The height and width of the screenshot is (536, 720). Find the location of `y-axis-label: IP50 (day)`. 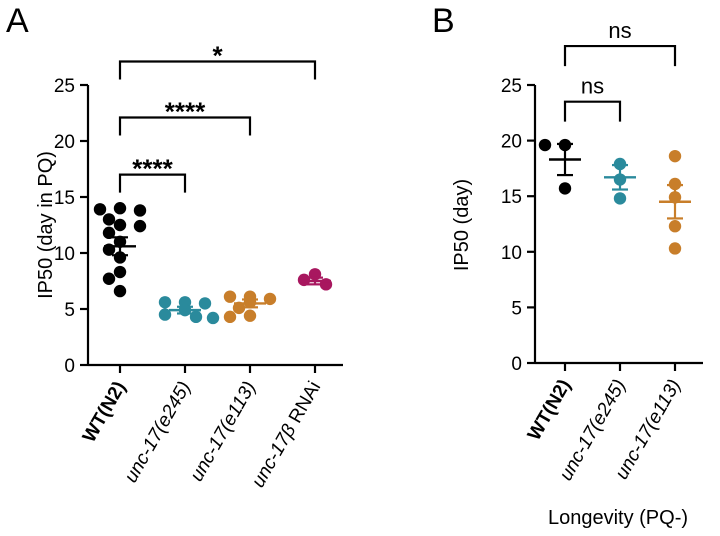

y-axis-label: IP50 (day) is located at coordinates (462, 225).